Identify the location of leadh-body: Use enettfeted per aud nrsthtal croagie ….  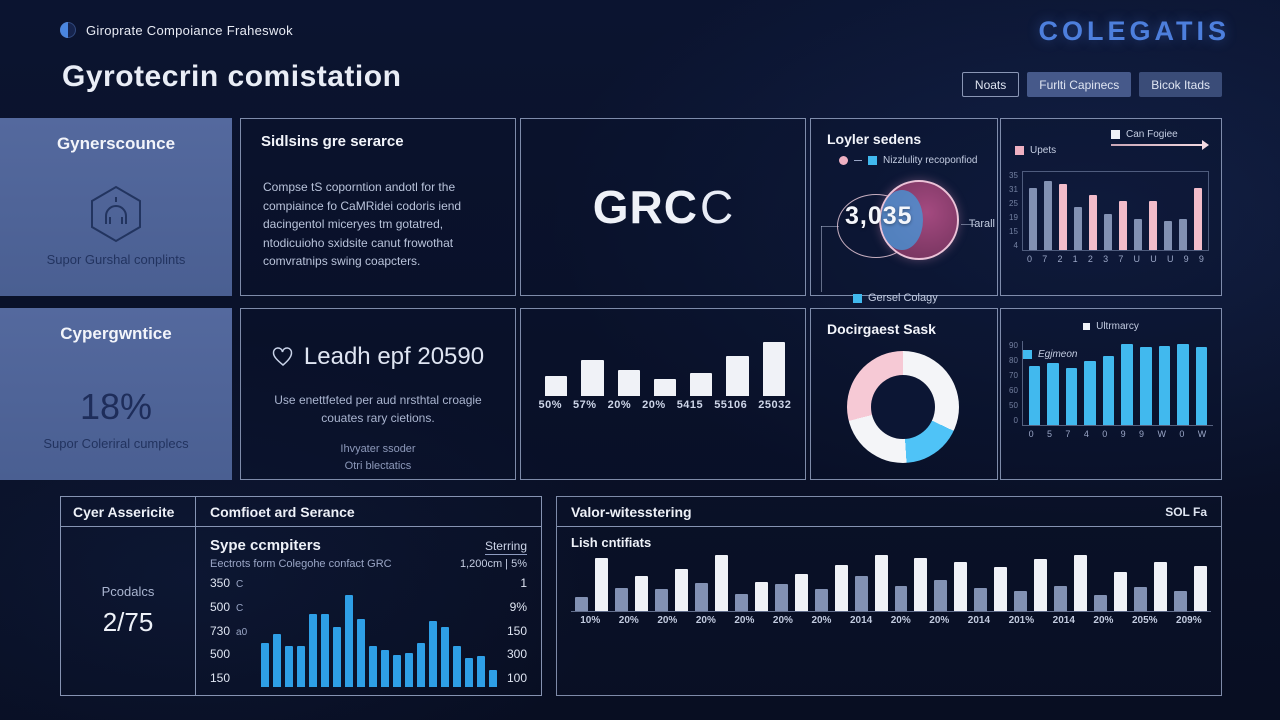
(378, 409).